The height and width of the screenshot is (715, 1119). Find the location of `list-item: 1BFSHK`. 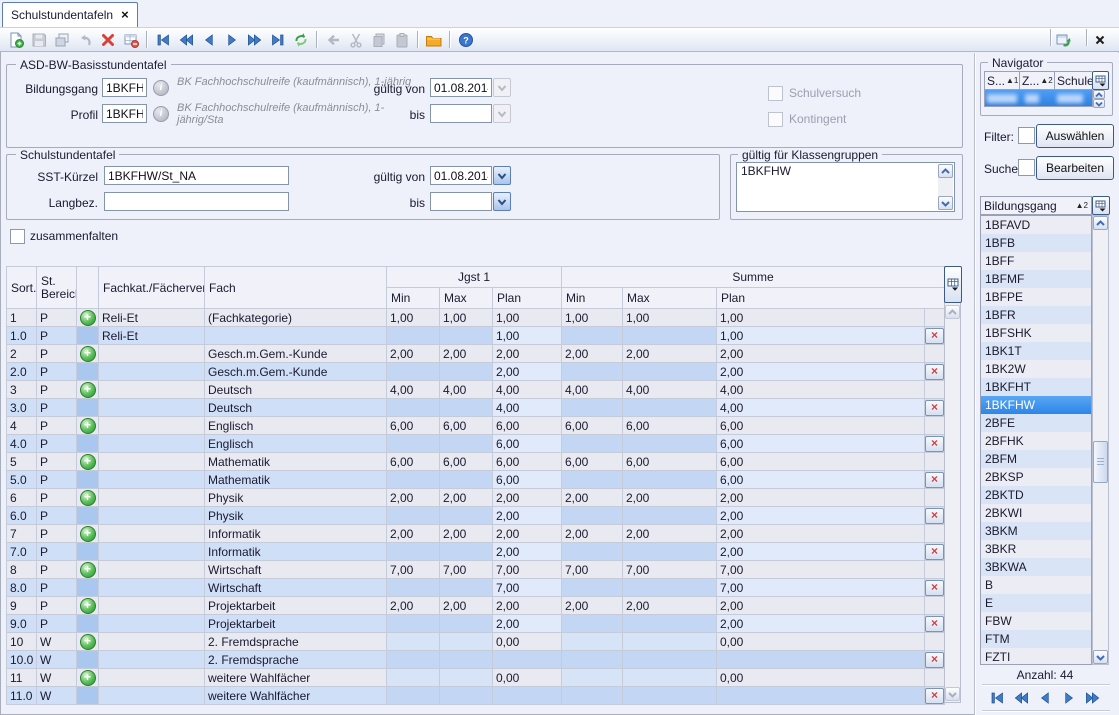

list-item: 1BFSHK is located at coordinates (1036, 333).